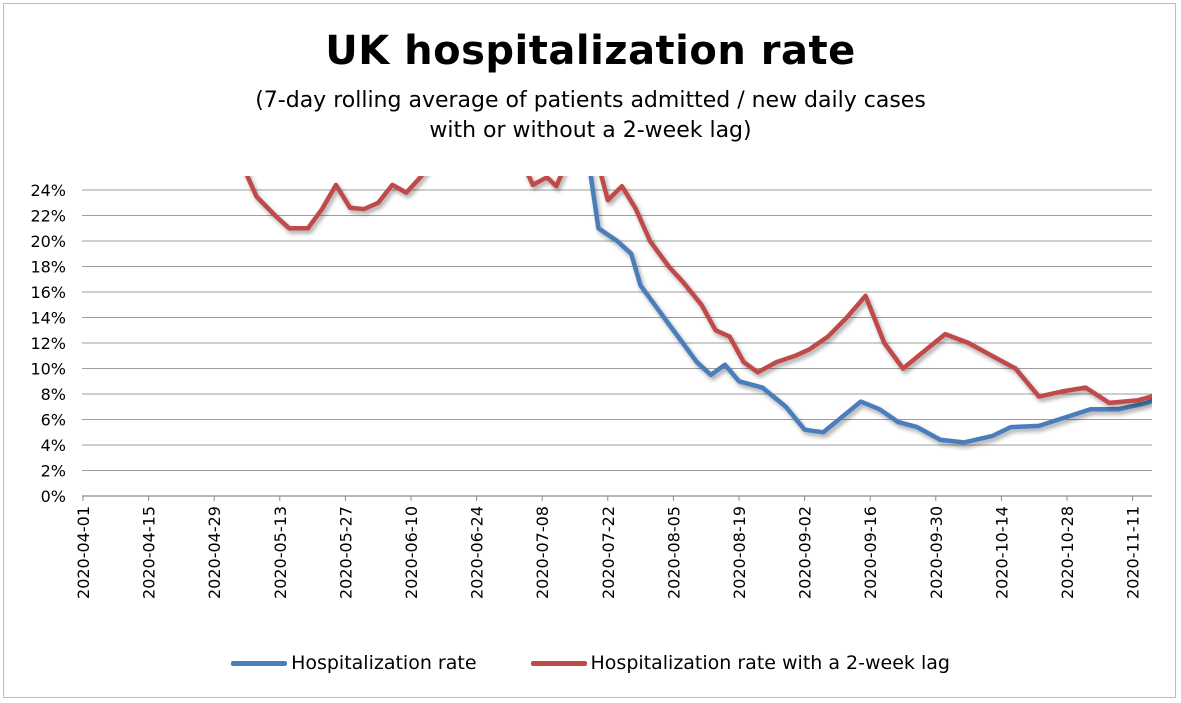 Image resolution: width=1181 pixels, height=703 pixels. What do you see at coordinates (53, 496) in the screenshot?
I see `y-tick-label: 0%` at bounding box center [53, 496].